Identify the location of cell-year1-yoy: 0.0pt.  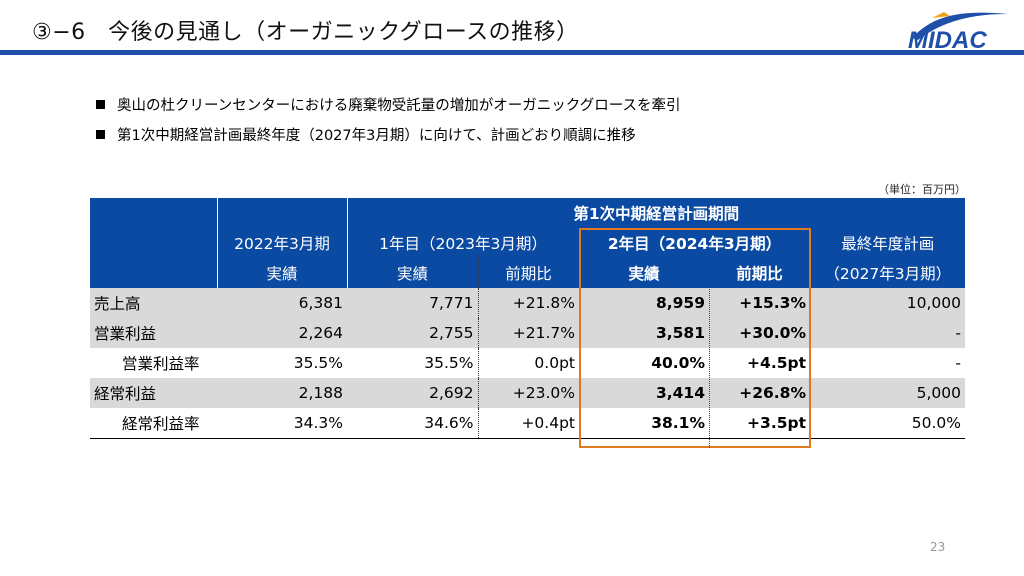
(528, 363).